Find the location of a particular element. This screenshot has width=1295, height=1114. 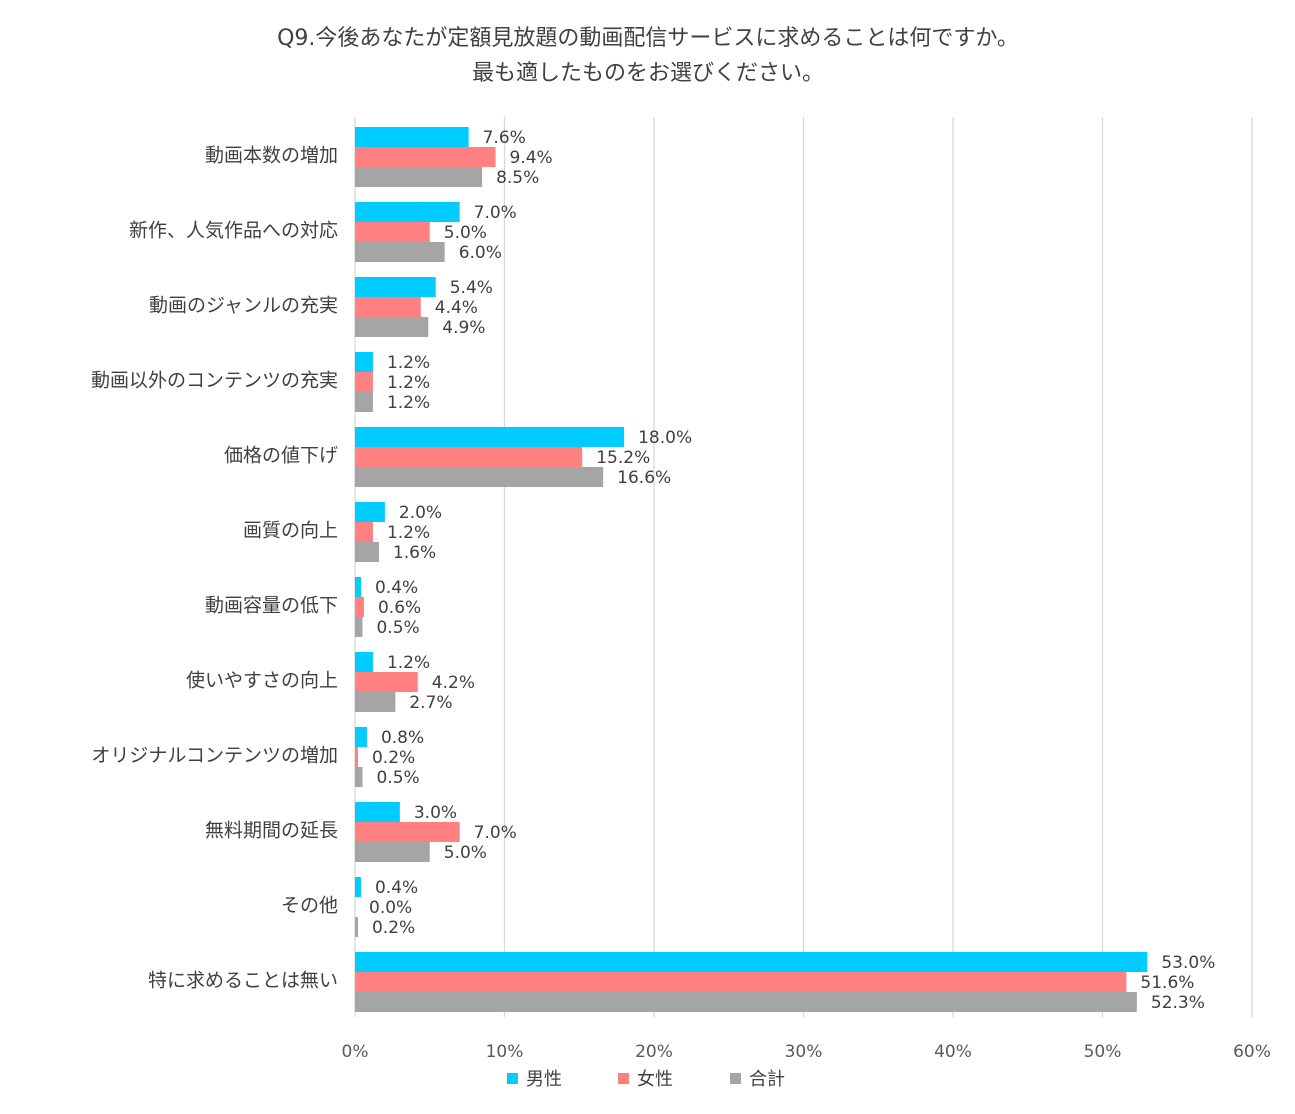

data-label: 8.5% is located at coordinates (517, 178).